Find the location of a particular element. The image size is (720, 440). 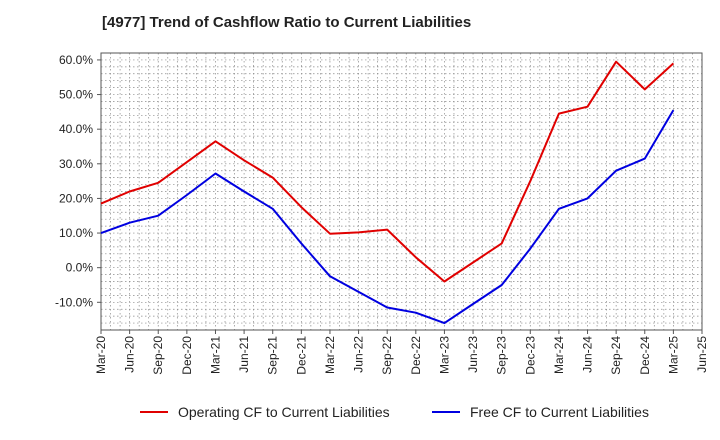

x-tick-label: Sep-20 is located at coordinates (158, 355).